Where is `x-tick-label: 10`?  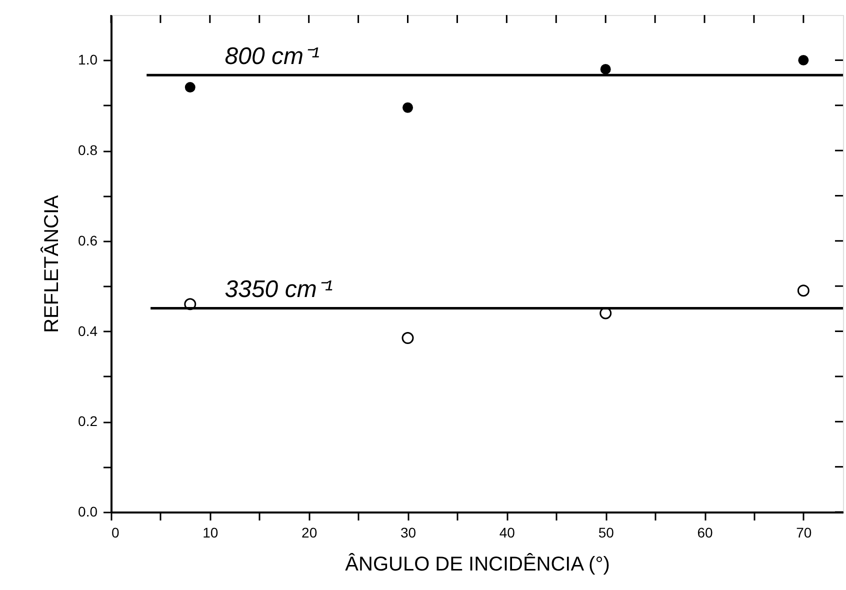 x-tick-label: 10 is located at coordinates (210, 532).